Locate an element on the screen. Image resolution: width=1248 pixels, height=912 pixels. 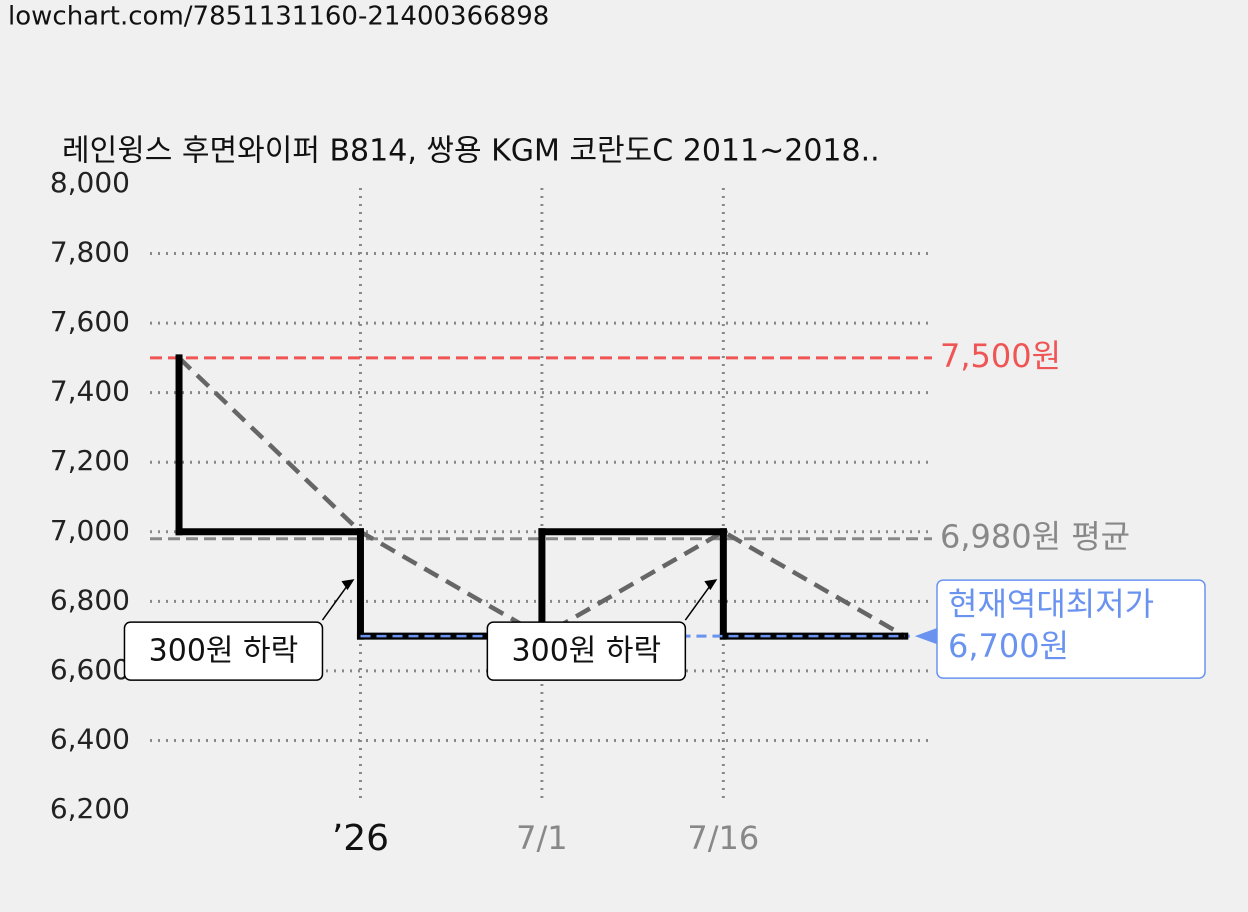
x-tick-label: 7/16 is located at coordinates (723, 838).